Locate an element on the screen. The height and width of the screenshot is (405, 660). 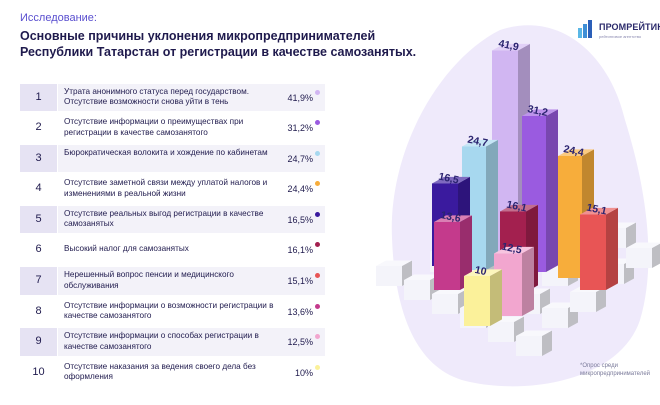
bar-value-label: 12,5 is located at coordinates (511, 249).